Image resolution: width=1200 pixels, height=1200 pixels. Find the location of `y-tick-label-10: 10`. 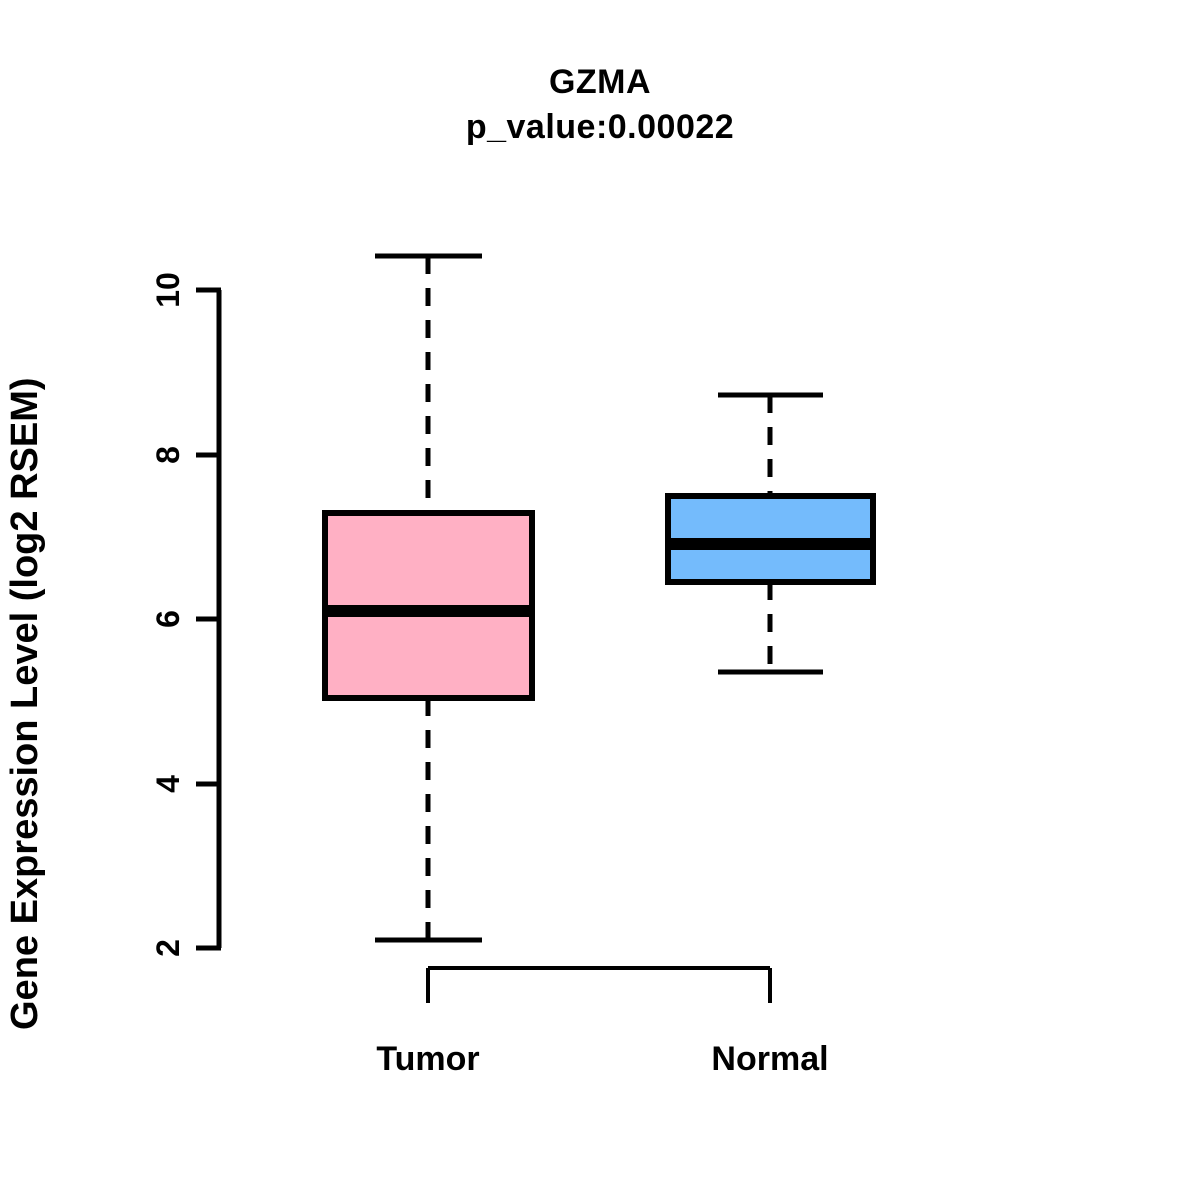

y-tick-label-10: 10 is located at coordinates (168, 290).